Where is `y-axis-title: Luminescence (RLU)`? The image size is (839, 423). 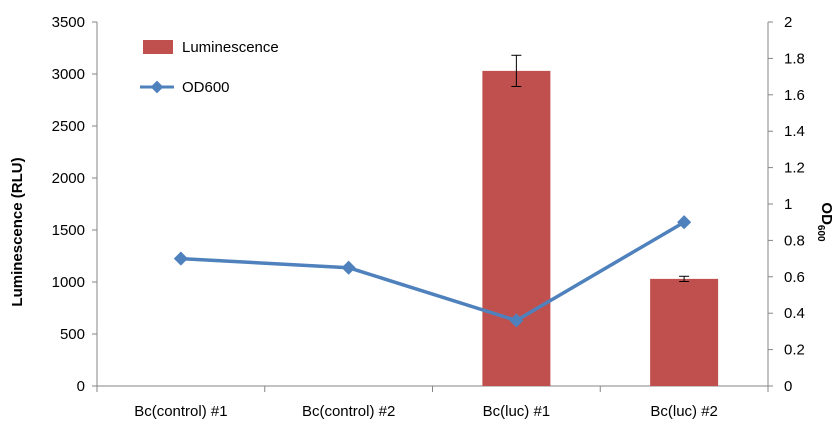 y-axis-title: Luminescence (RLU) is located at coordinates (17, 231).